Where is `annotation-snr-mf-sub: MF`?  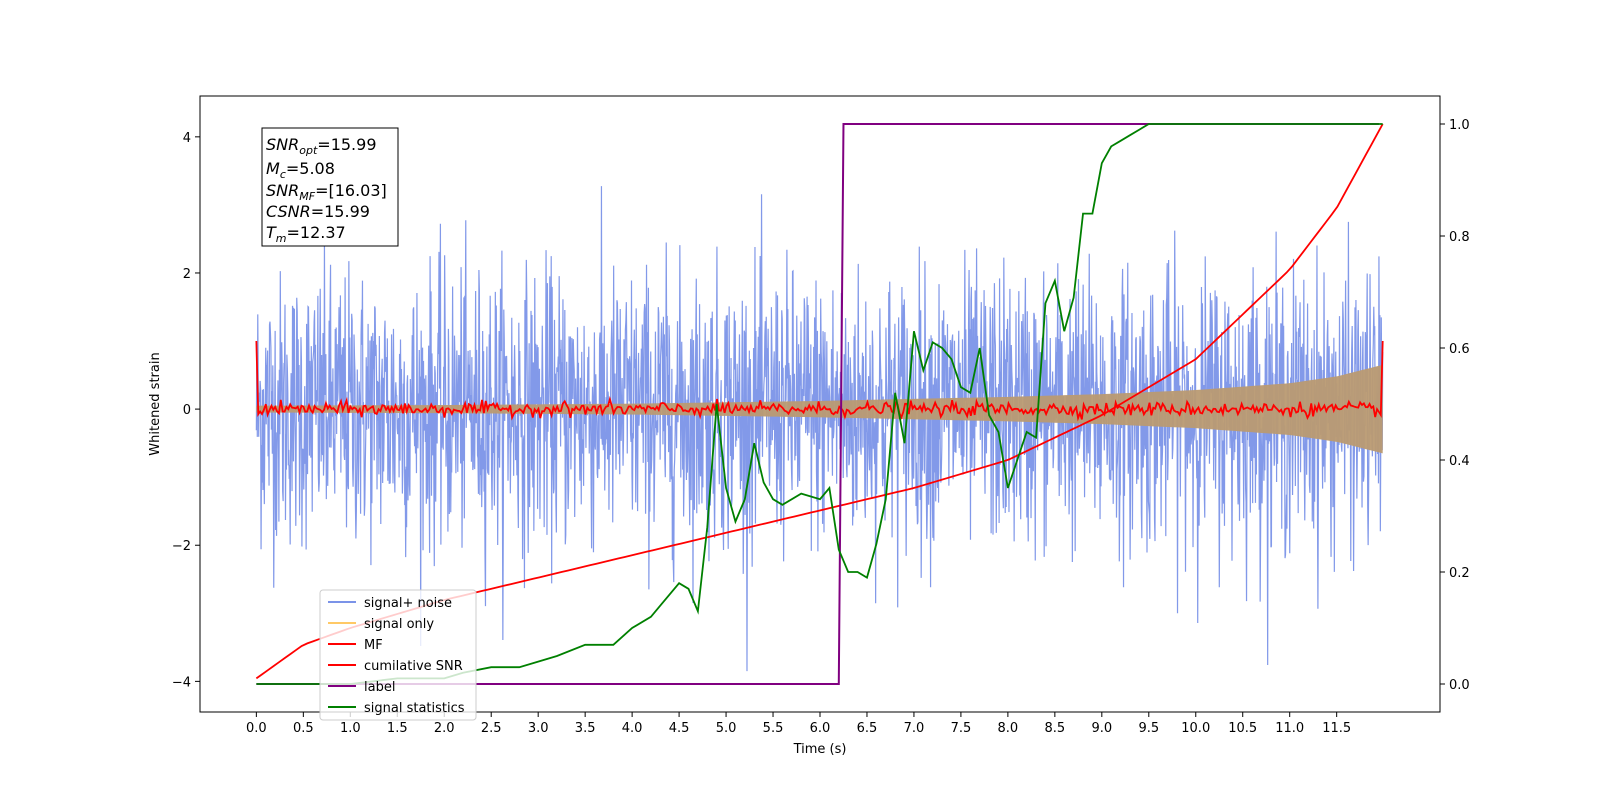
annotation-snr-mf-sub: MF is located at coordinates (307, 196).